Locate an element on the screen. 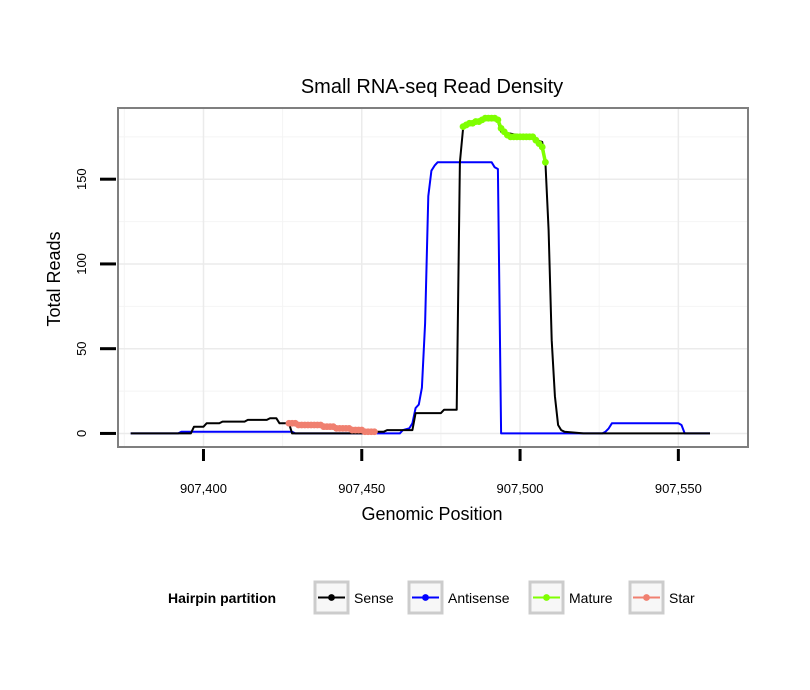 This screenshot has width=810, height=690. legend-entry-star: Star is located at coordinates (661, 597).